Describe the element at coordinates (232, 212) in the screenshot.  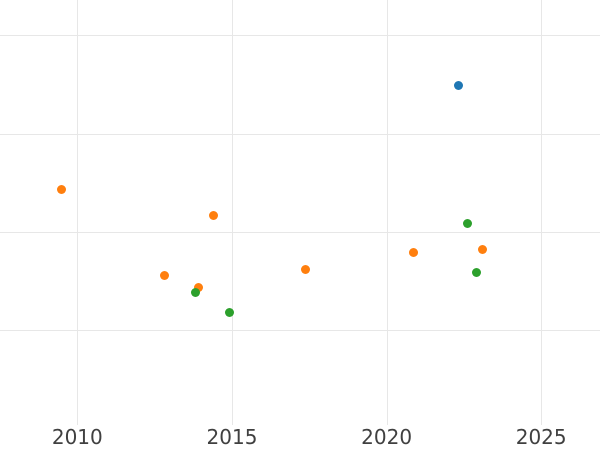
I see `x-gridline-2015` at that location.